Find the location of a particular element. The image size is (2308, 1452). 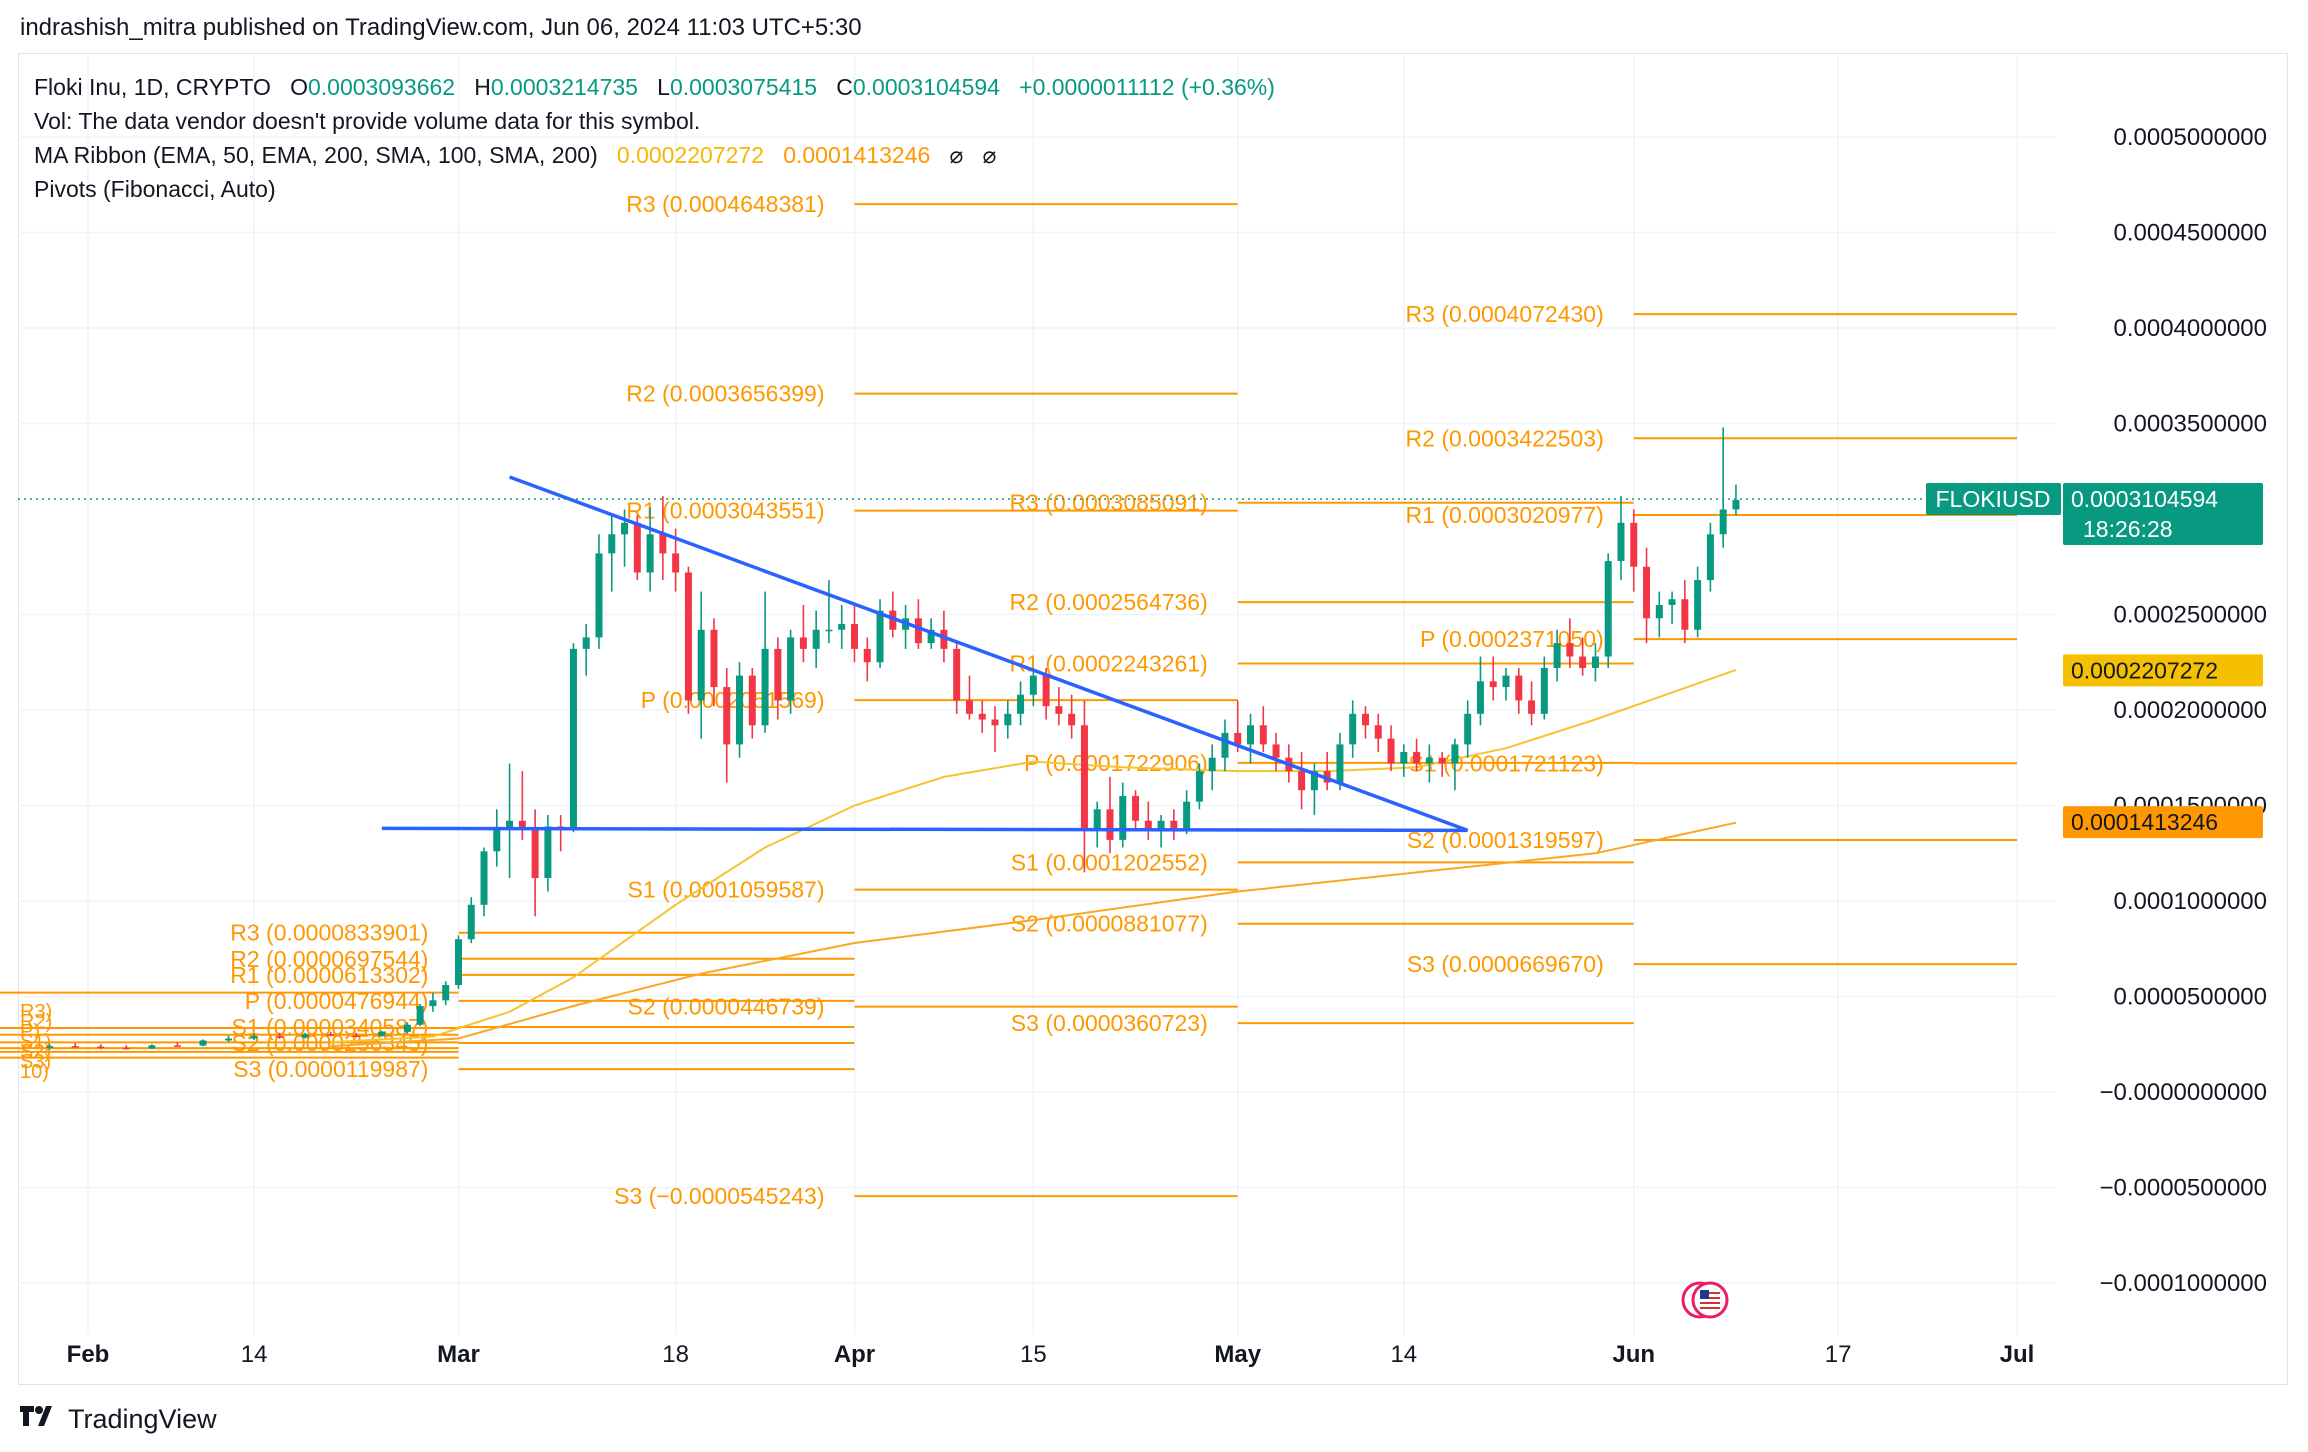

low-label: L is located at coordinates (663, 87).